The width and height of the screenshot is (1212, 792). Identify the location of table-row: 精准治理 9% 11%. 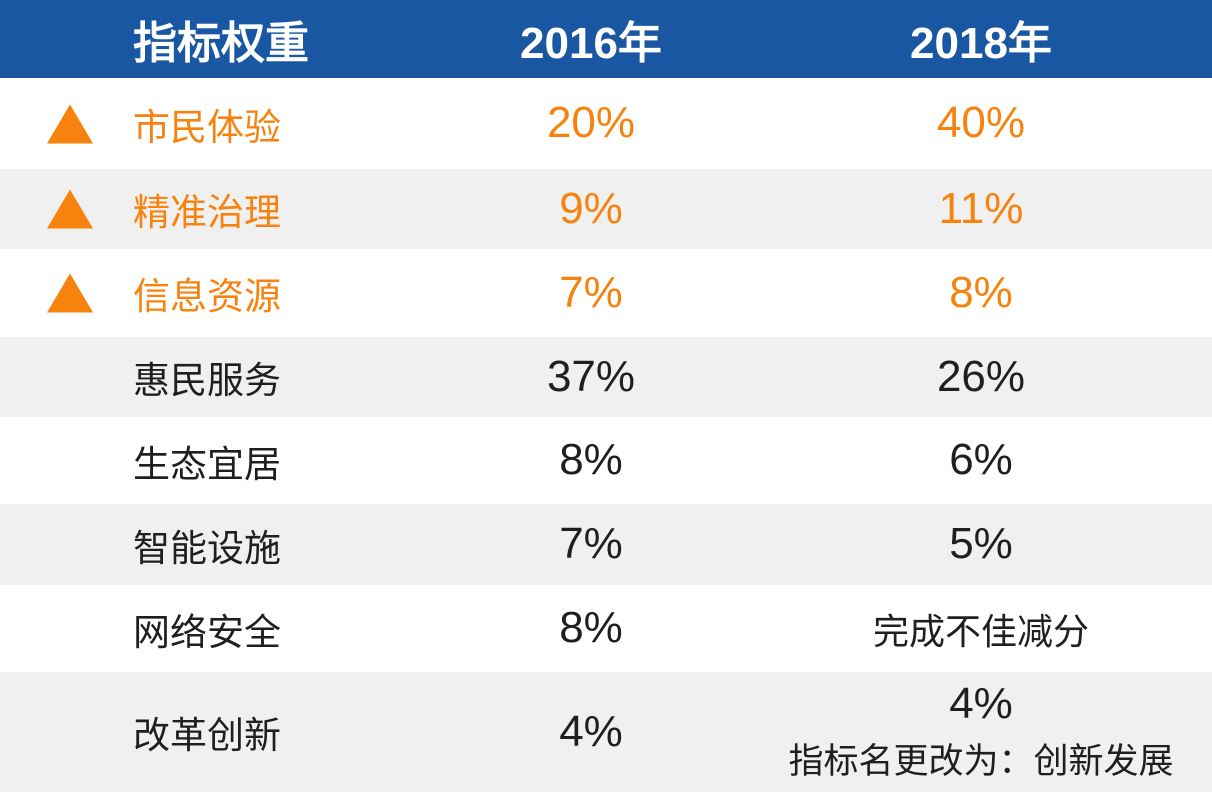
(606, 209).